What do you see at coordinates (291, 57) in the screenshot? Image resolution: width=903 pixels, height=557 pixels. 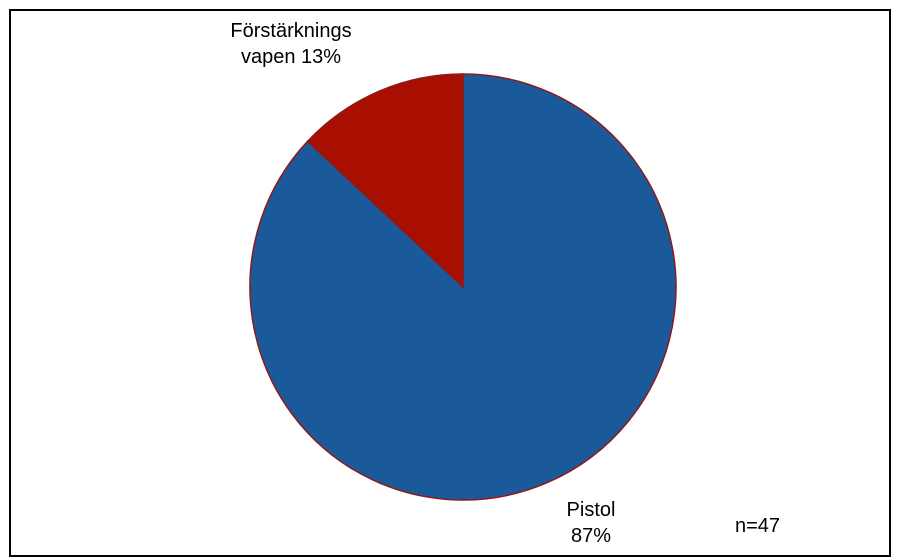 I see `slice-label-forstarkningsvapen-line2: vapen 13%` at bounding box center [291, 57].